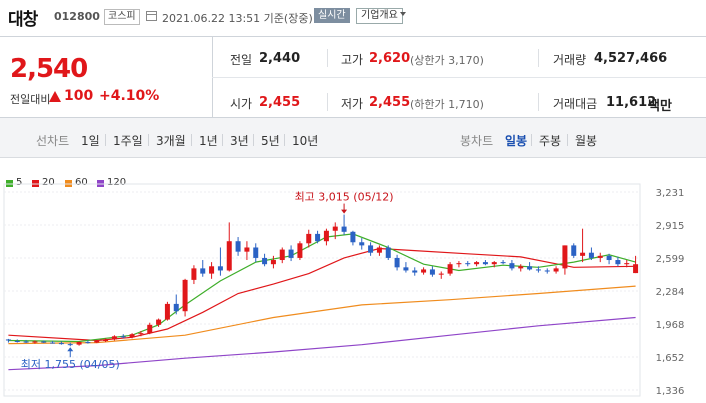  I want to click on y-tick-label: 1,652, so click(670, 358).